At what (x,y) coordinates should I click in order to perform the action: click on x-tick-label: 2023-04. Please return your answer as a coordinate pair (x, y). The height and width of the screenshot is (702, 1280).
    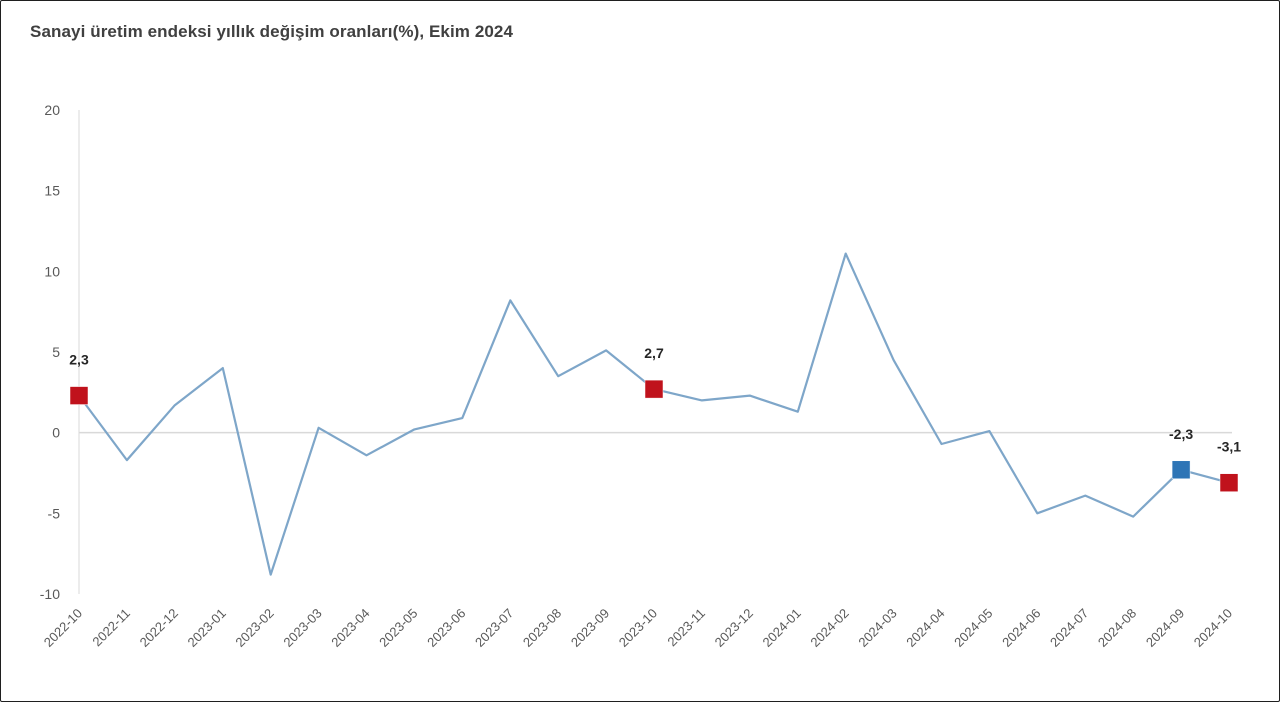
    Looking at the image, I should click on (350, 628).